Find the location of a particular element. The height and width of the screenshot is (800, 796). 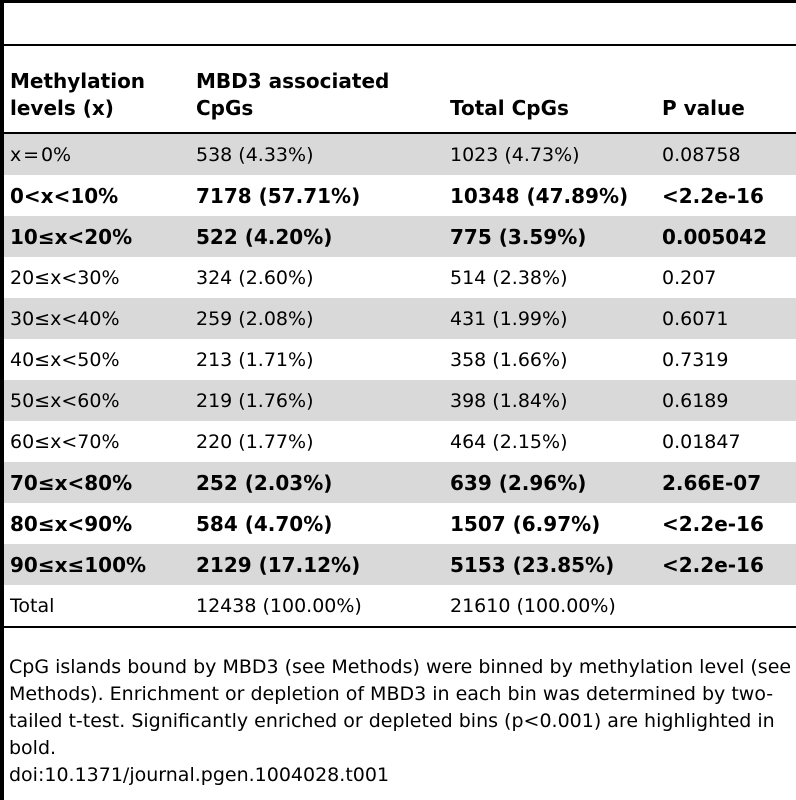

cell-mbd3-cpgs: 324 (2.60%) is located at coordinates (255, 277).